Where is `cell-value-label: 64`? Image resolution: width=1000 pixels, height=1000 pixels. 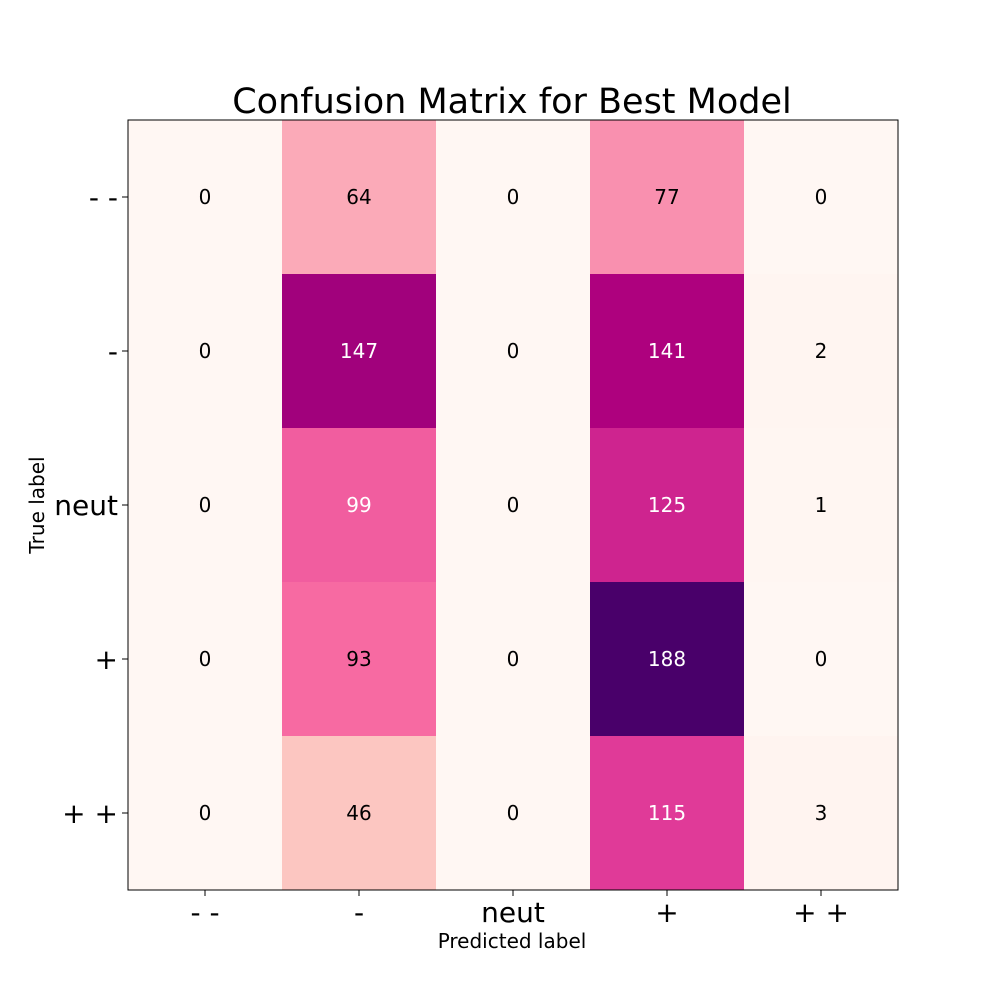
cell-value-label: 64 is located at coordinates (358, 197).